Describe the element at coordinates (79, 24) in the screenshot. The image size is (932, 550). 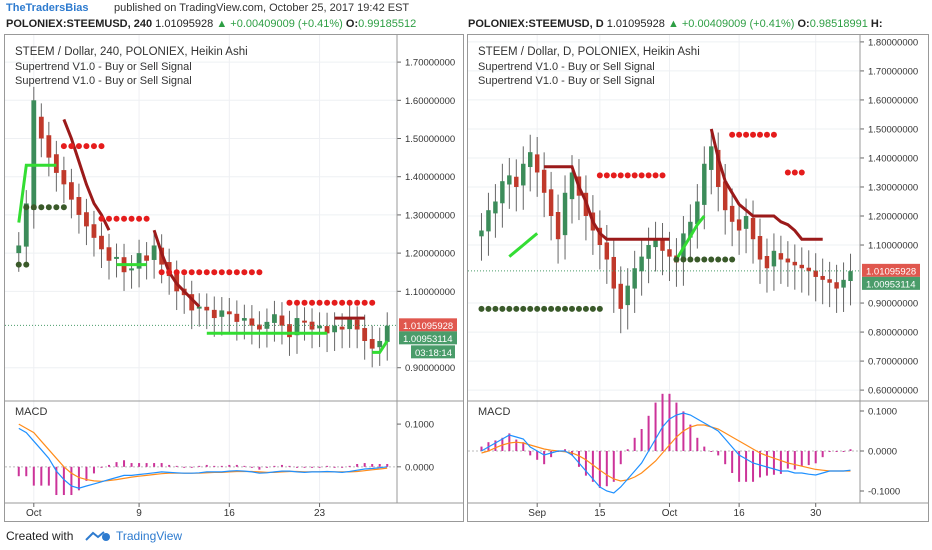
I see `left-symbol: POLONIEX:STEEMUSD, 240` at that location.